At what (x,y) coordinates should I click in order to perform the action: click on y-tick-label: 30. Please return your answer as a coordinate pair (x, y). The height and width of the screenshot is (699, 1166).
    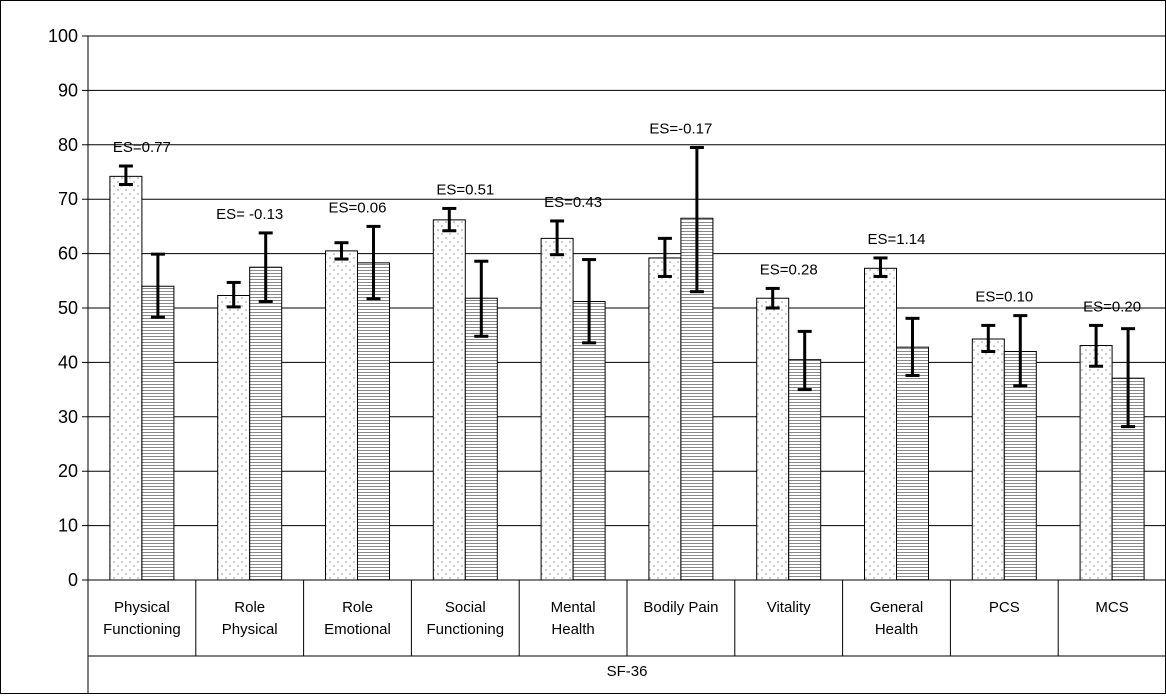
    Looking at the image, I should click on (68, 417).